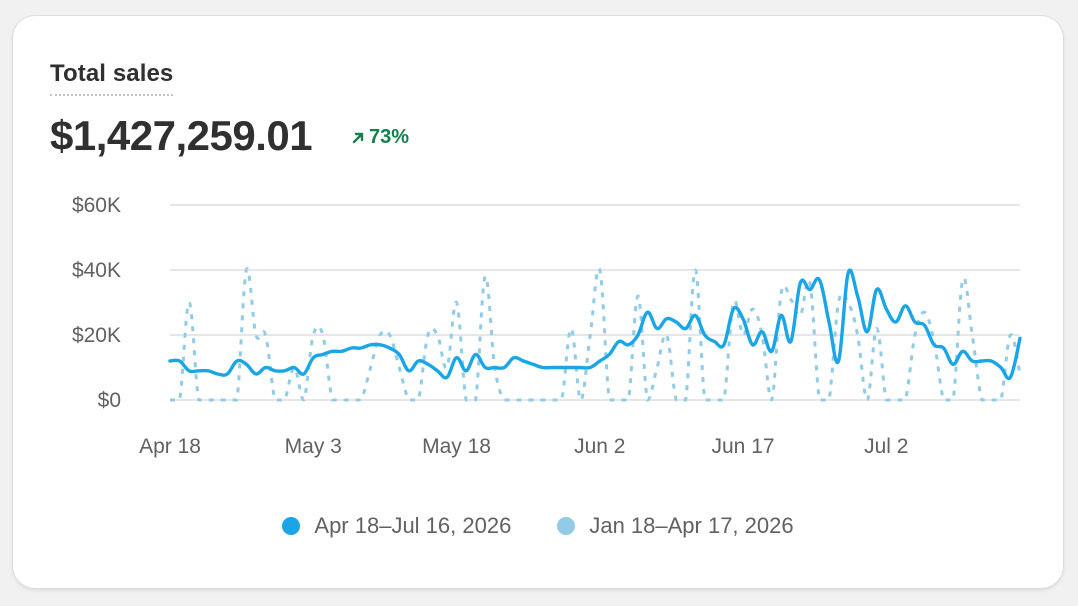 The height and width of the screenshot is (606, 1078). What do you see at coordinates (358, 137) in the screenshot?
I see `arrow-up-right-icon` at bounding box center [358, 137].